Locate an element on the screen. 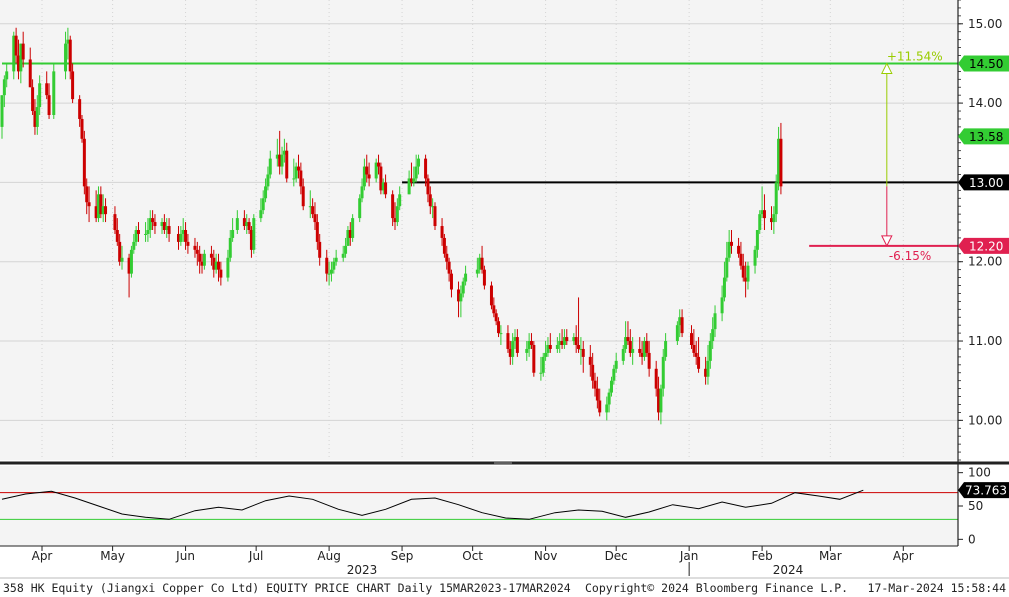 The image size is (1009, 597). rsi-last-value-label: 73.763 is located at coordinates (986, 491).